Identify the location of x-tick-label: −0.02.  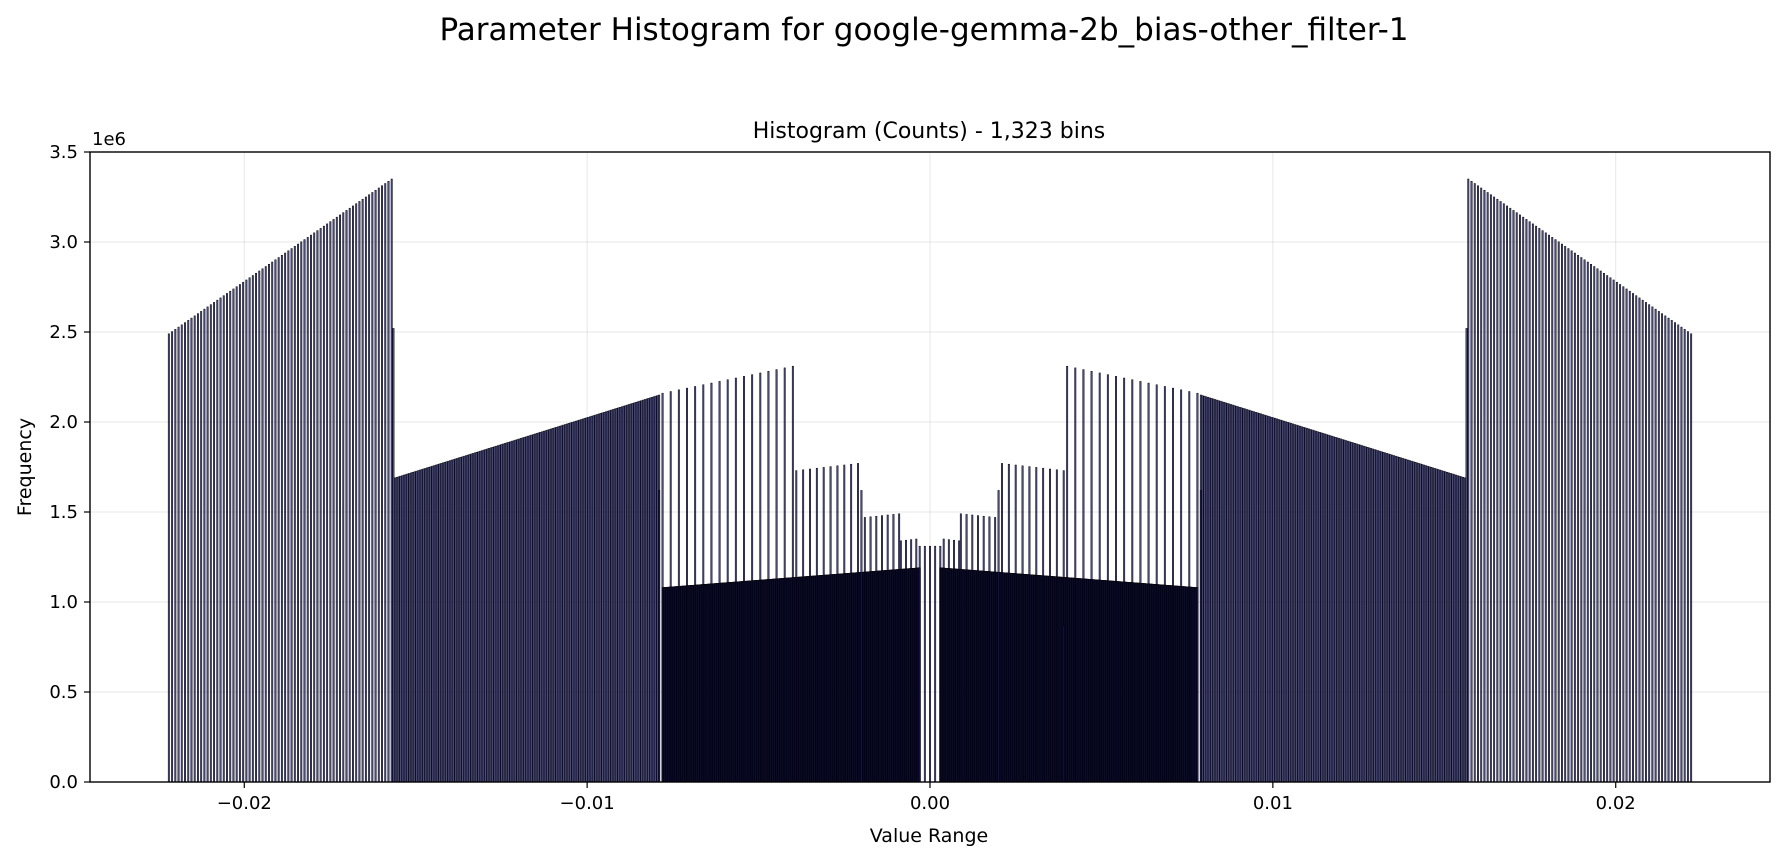
(244, 803).